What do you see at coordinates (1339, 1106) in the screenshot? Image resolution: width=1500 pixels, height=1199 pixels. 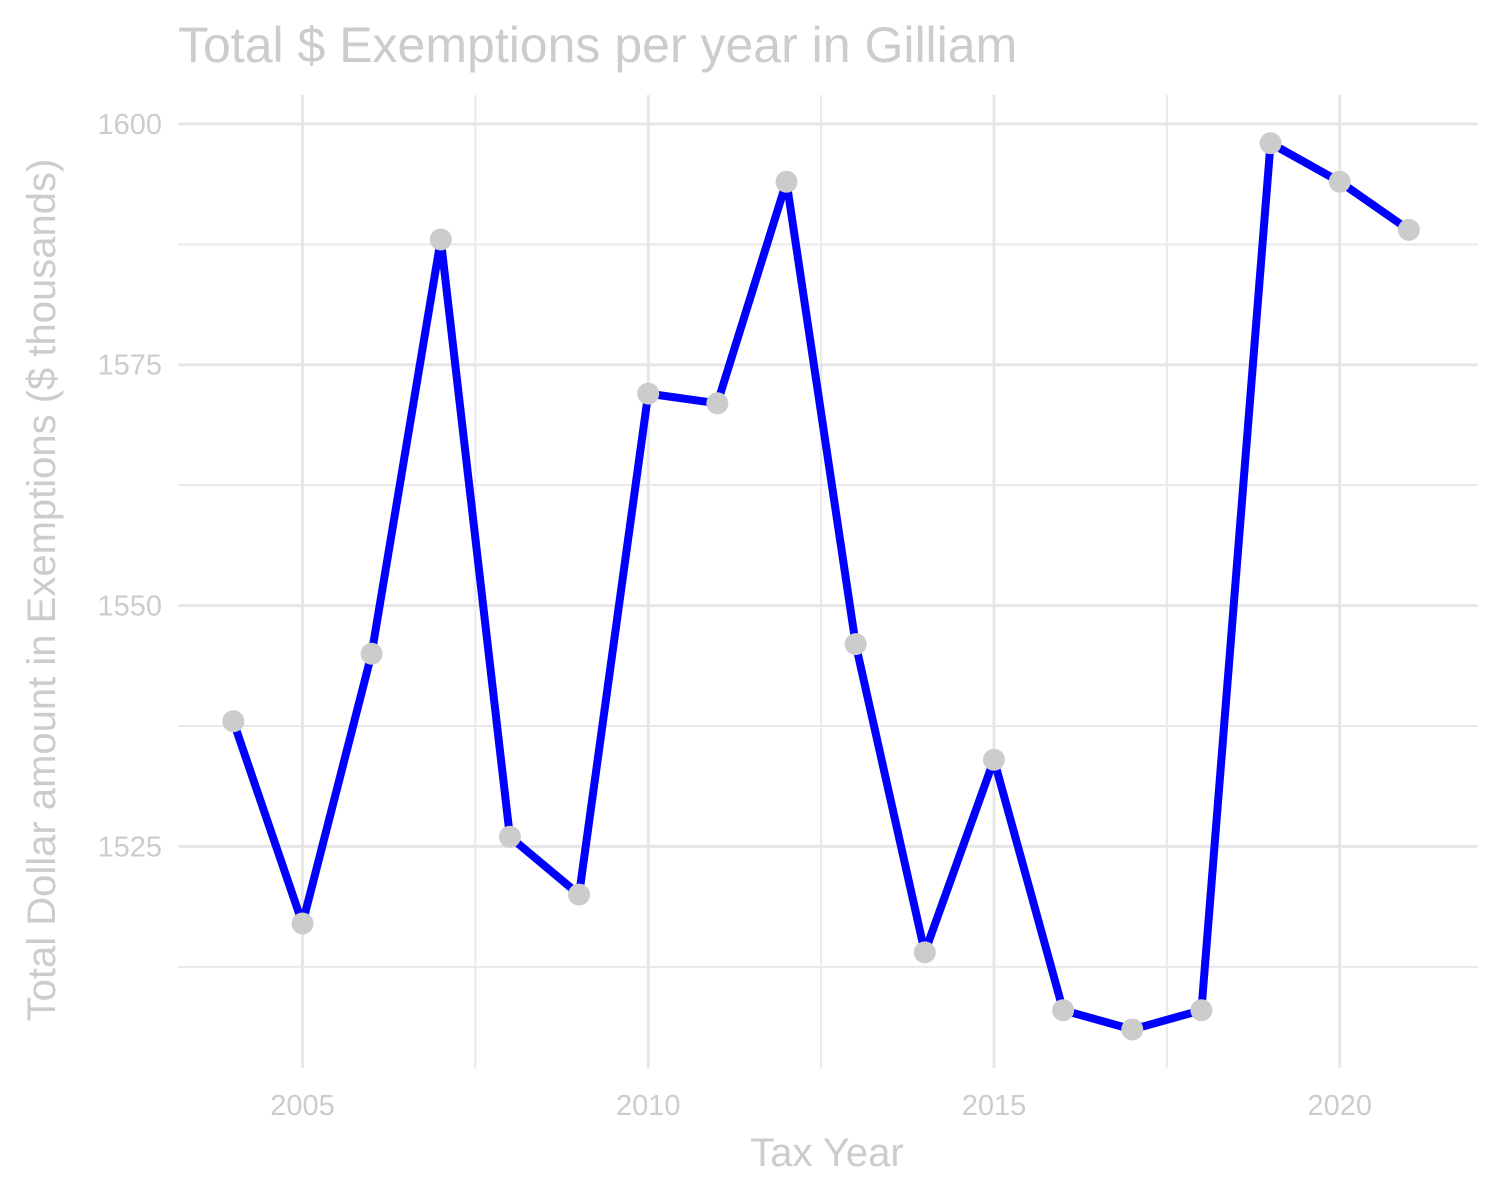 I see `x-tick-label: 2020` at bounding box center [1339, 1106].